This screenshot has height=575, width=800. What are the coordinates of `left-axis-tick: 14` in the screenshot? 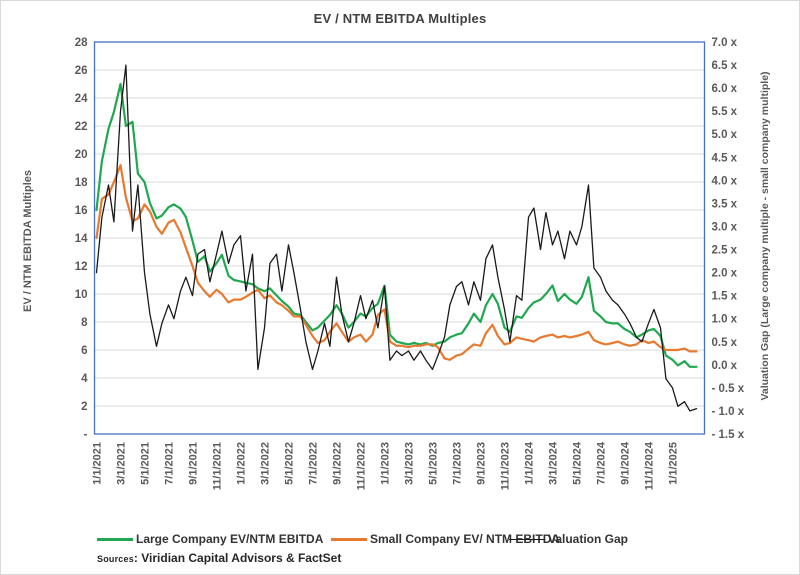 It's located at (81, 239).